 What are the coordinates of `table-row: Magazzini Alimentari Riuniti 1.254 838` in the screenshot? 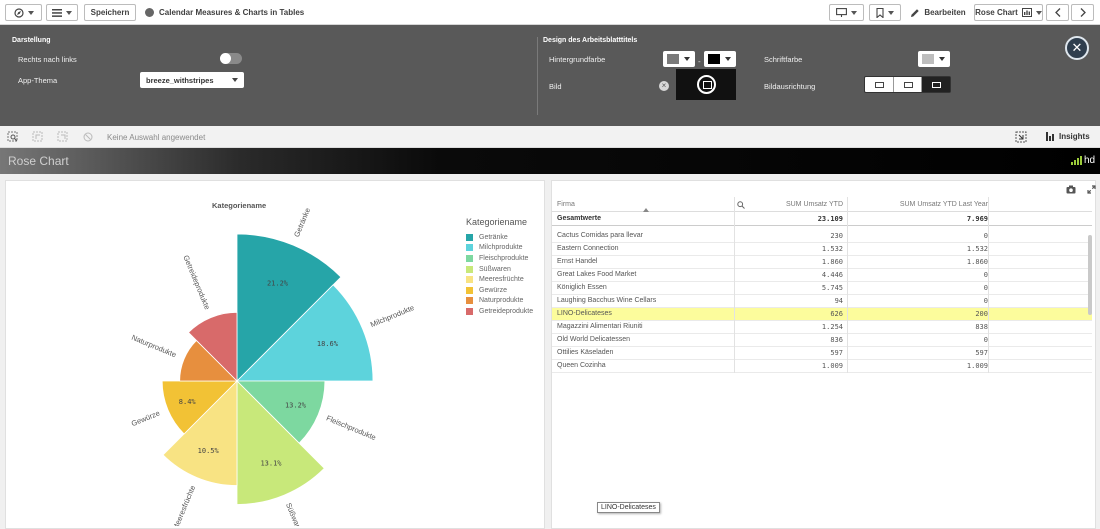 It's located at (822, 327).